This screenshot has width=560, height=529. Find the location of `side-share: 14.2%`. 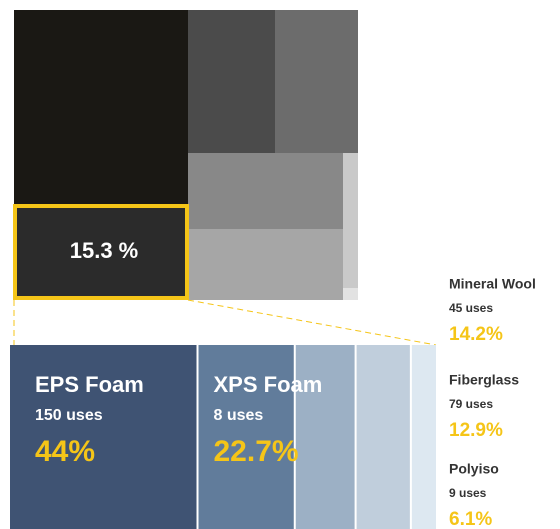

side-share: 14.2% is located at coordinates (476, 334).